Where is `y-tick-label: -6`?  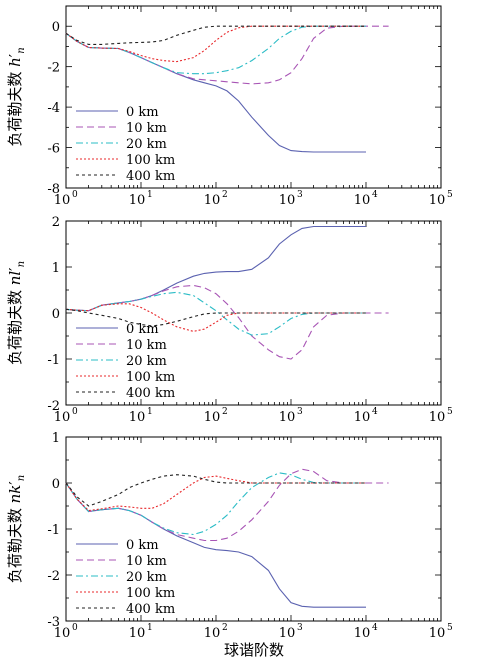 y-tick-label: -6 is located at coordinates (53, 149).